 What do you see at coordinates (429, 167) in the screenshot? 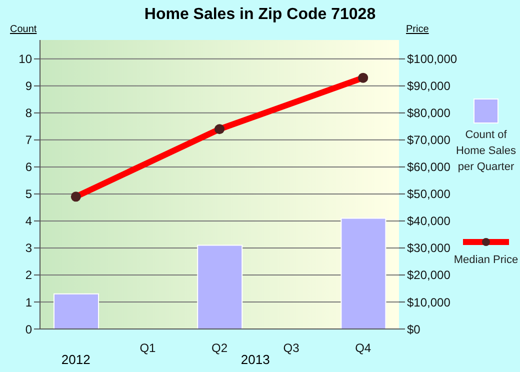
I see `y2-tick-label: $60,000` at bounding box center [429, 167].